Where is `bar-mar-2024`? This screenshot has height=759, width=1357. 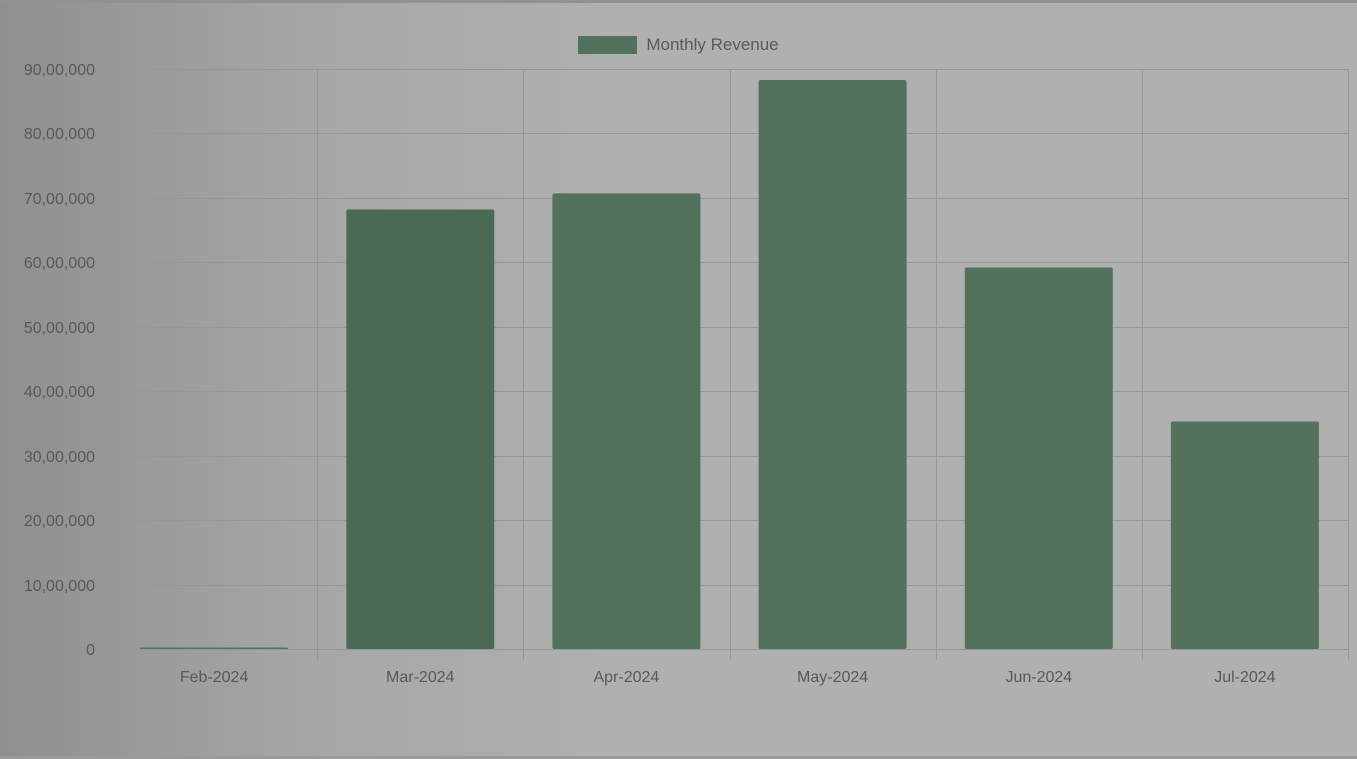 bar-mar-2024 is located at coordinates (420, 429).